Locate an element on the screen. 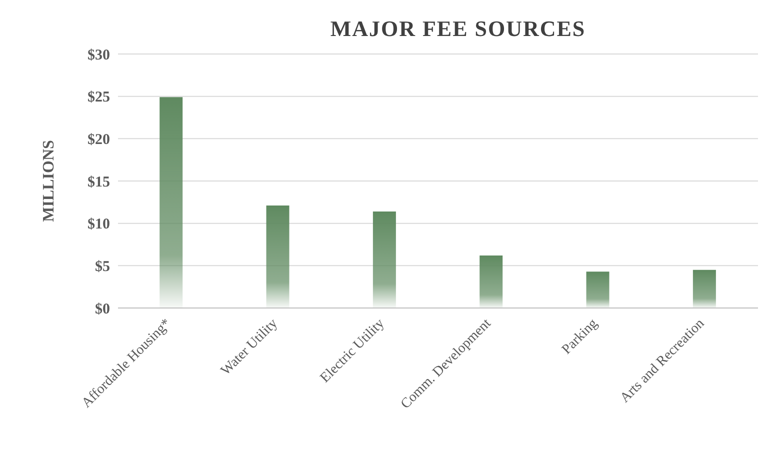 This screenshot has width=778, height=450. y-tick-label: $15 is located at coordinates (99, 182).